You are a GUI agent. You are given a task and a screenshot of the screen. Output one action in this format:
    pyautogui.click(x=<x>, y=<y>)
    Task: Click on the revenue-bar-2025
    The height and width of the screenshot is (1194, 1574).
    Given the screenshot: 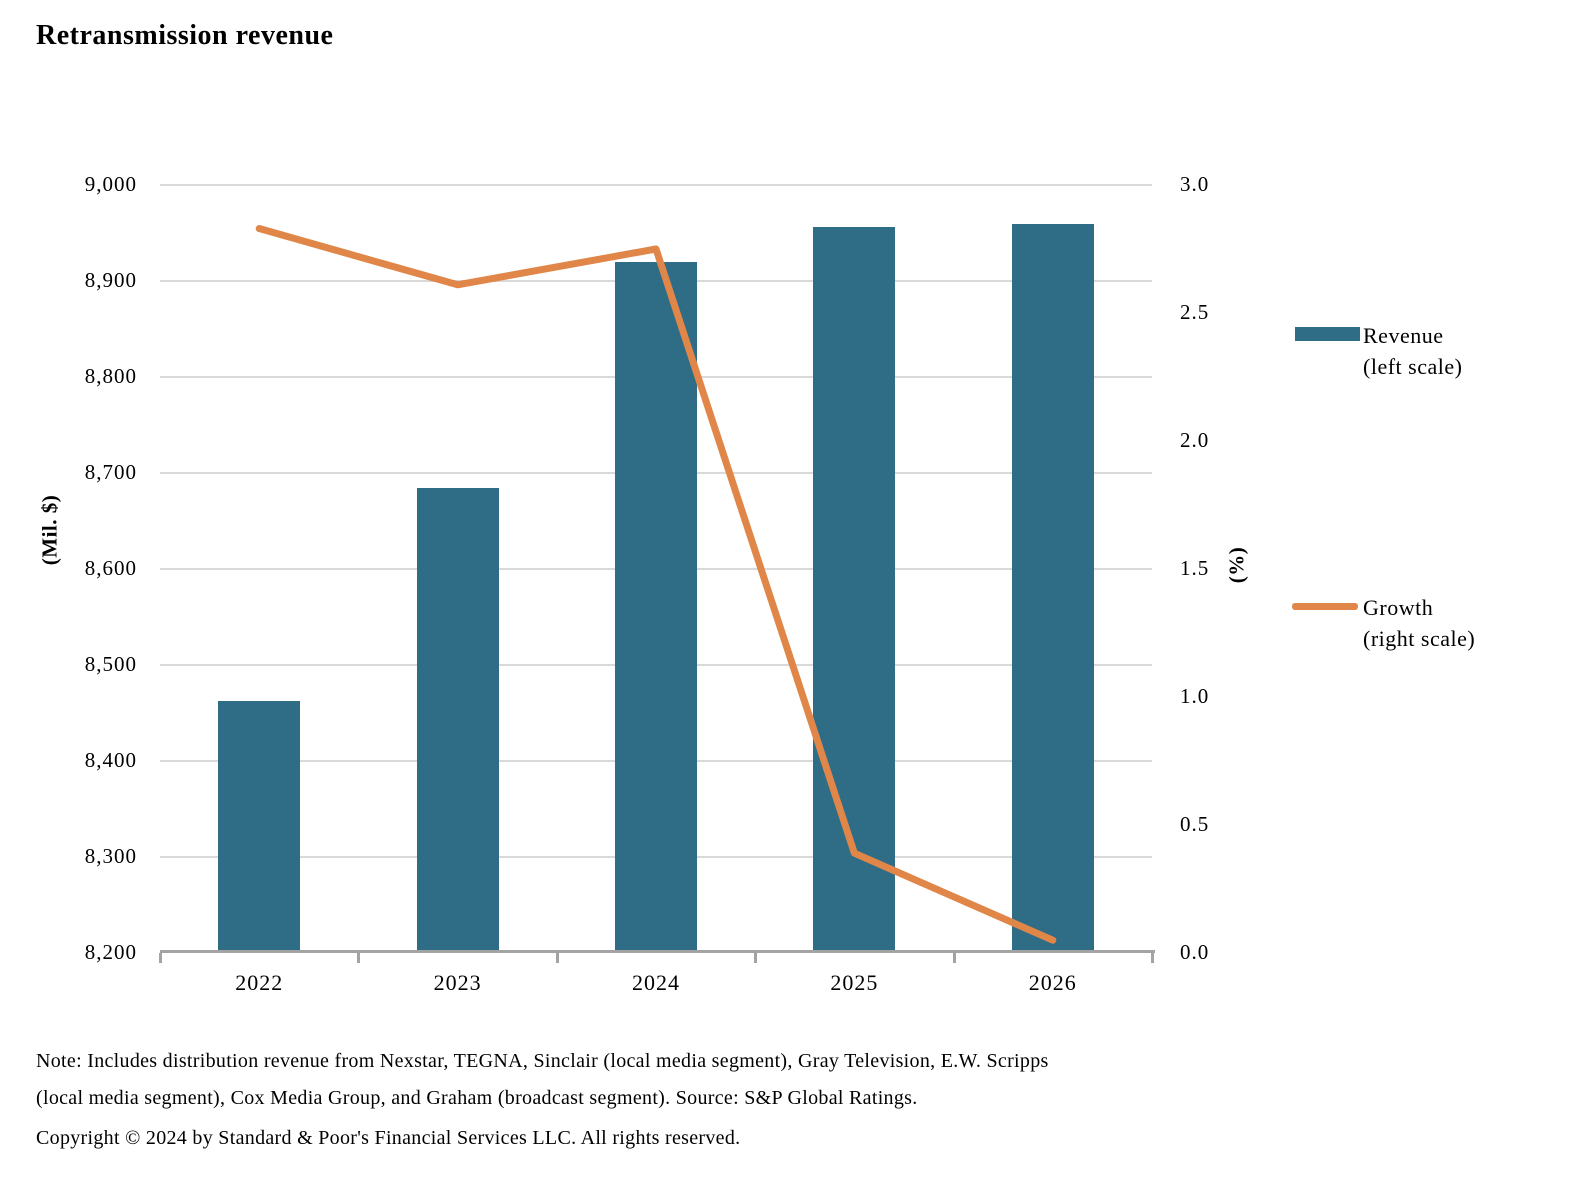 What is the action you would take?
    pyautogui.click(x=854, y=590)
    